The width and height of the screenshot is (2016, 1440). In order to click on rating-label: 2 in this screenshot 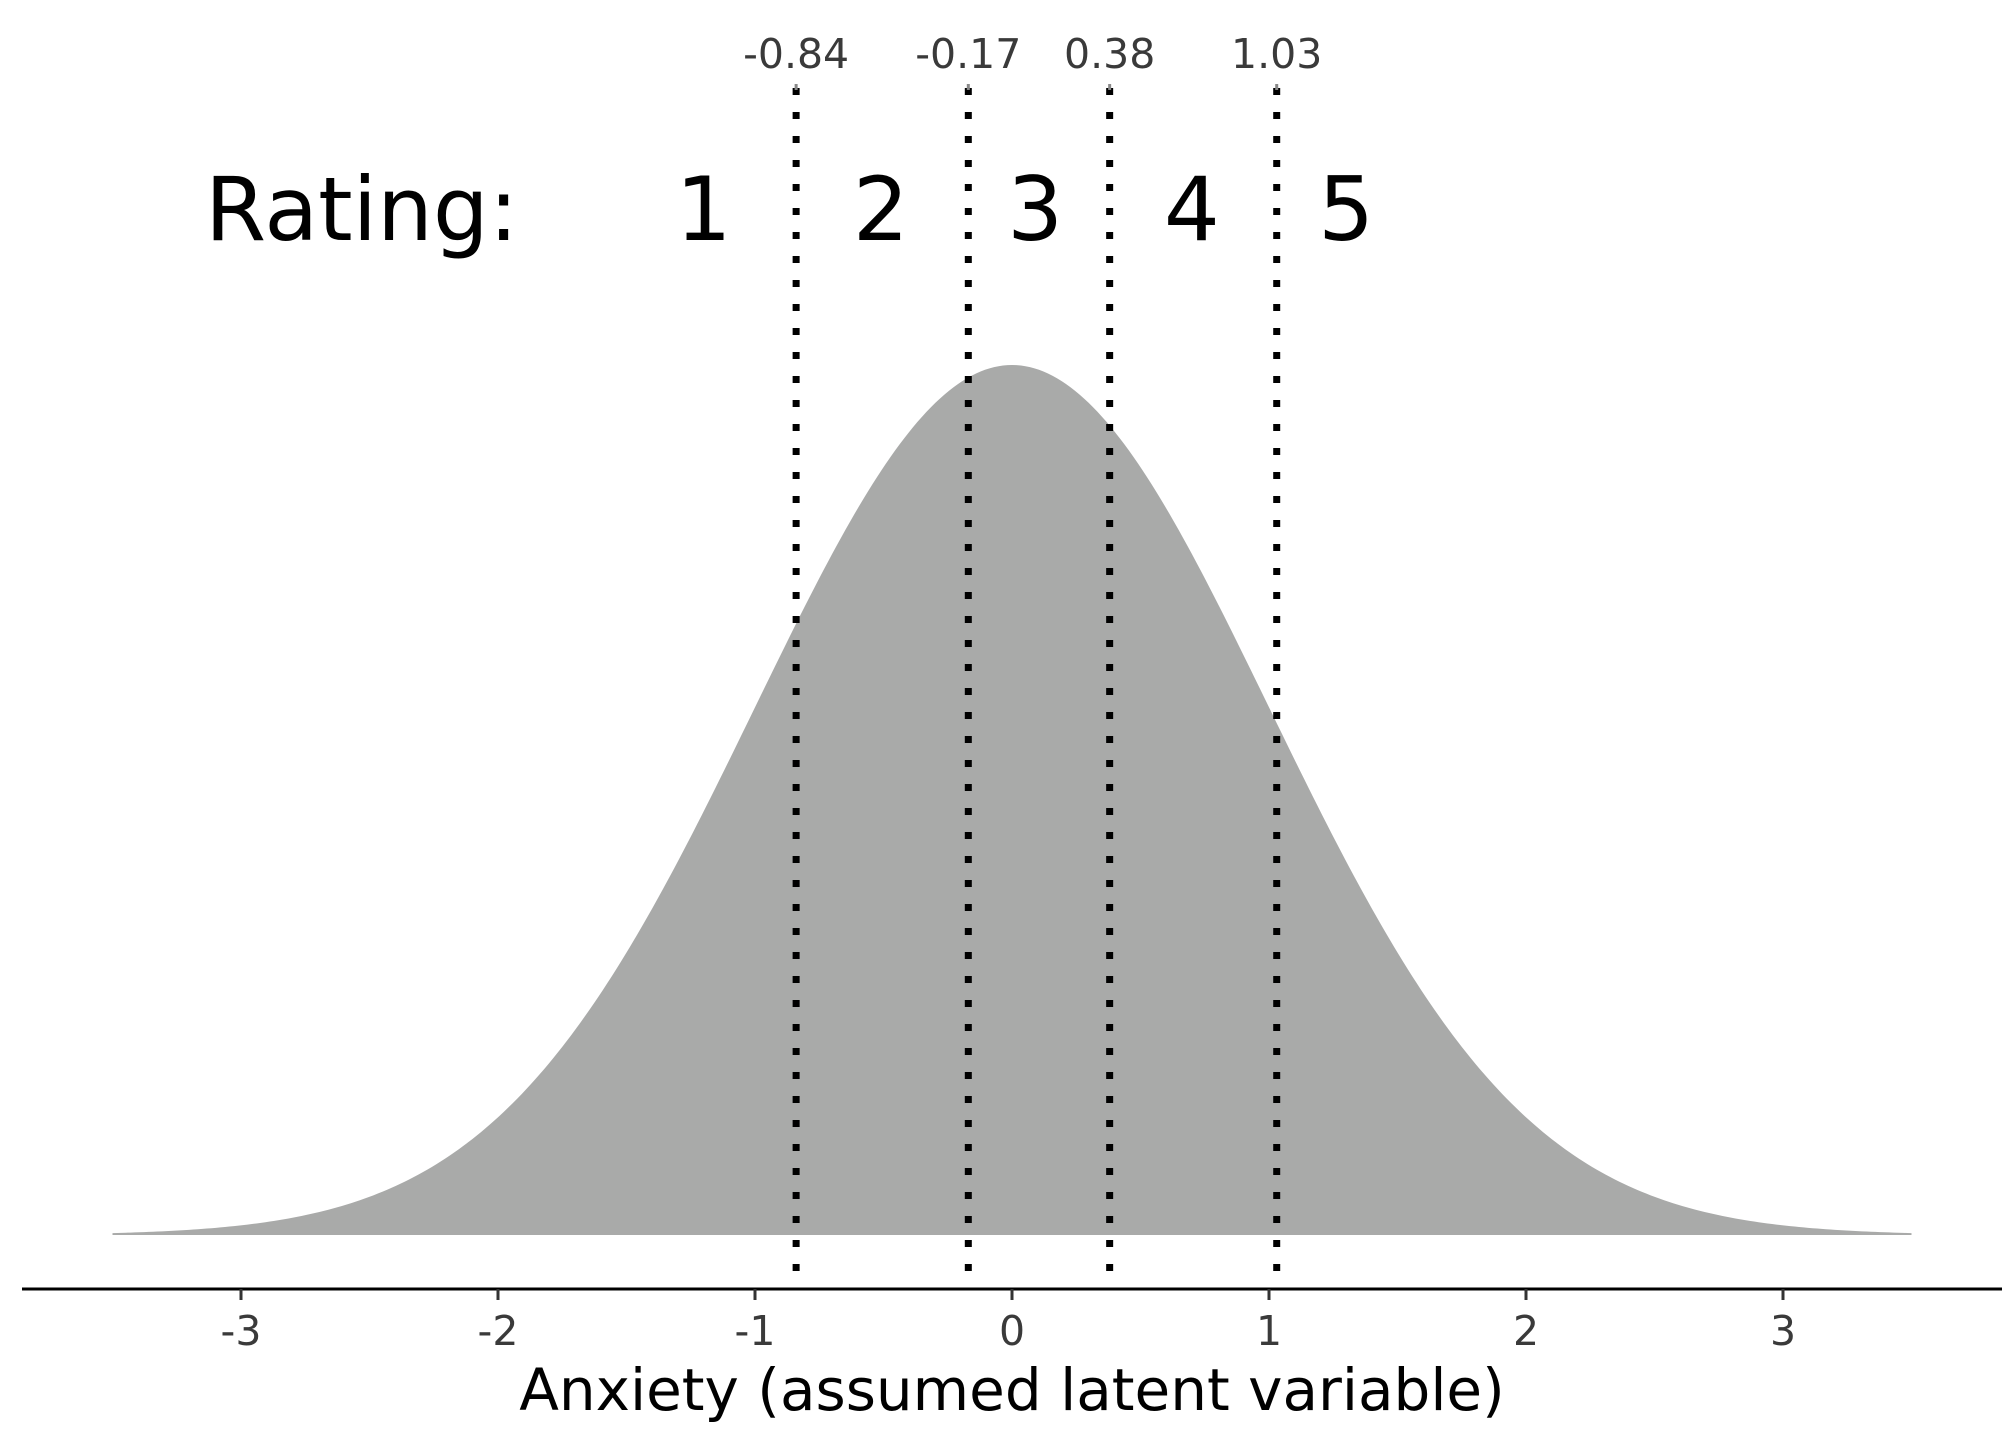, I will do `click(881, 209)`.